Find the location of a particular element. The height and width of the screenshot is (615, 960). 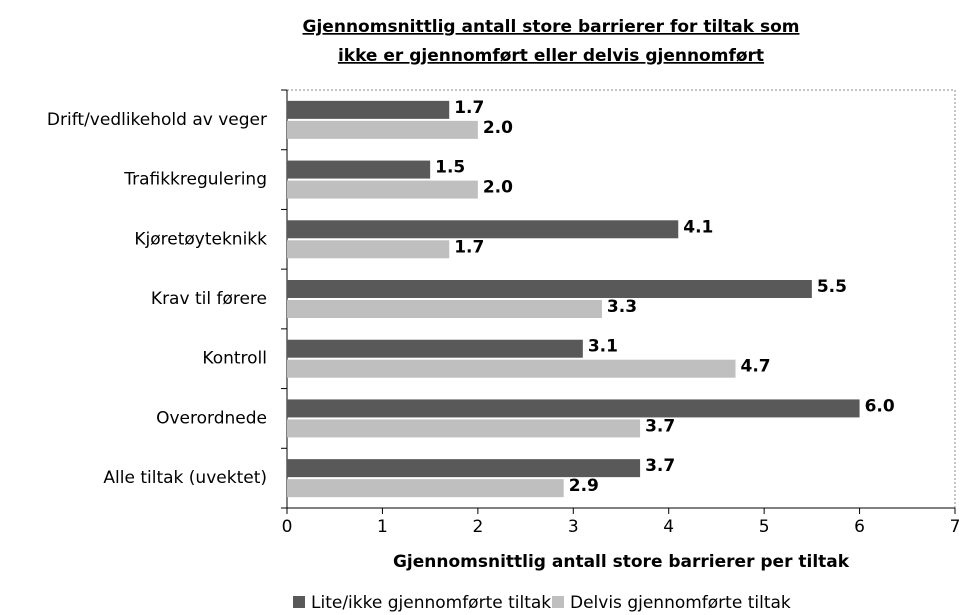

x-tick-label: 7 is located at coordinates (955, 527).